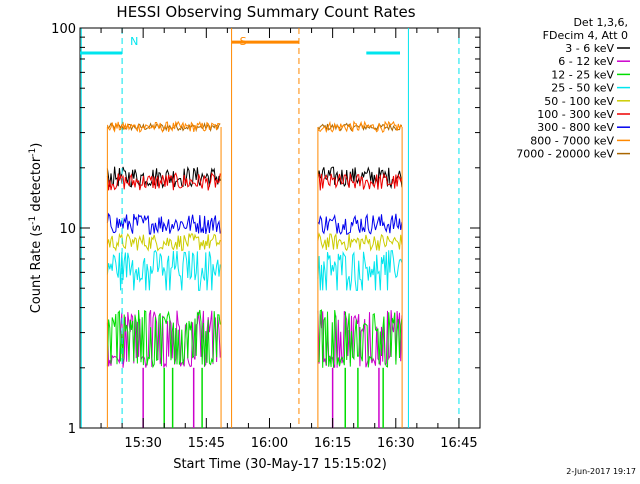 The image size is (640, 484). What do you see at coordinates (582, 74) in the screenshot?
I see `legend-label: 12 - 25 keV` at bounding box center [582, 74].